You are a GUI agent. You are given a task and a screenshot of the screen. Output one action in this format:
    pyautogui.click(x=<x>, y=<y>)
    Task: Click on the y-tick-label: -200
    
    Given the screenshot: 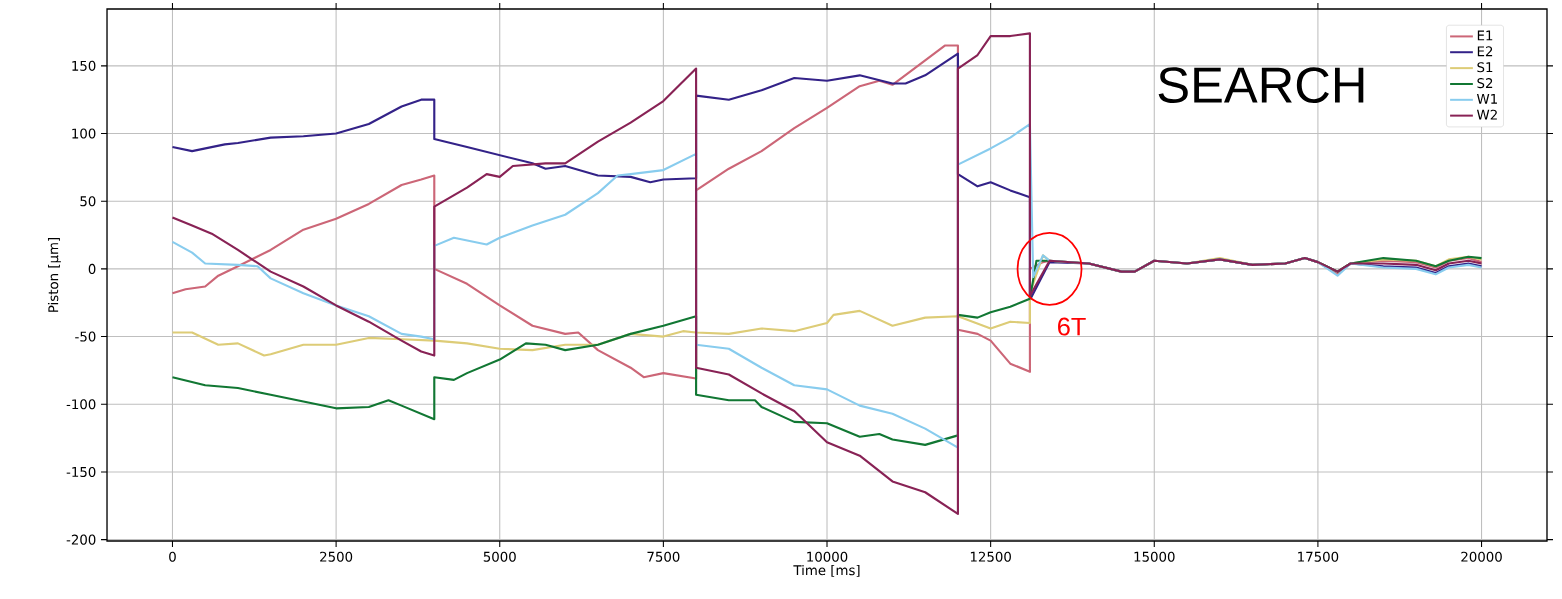 What is the action you would take?
    pyautogui.click(x=81, y=539)
    